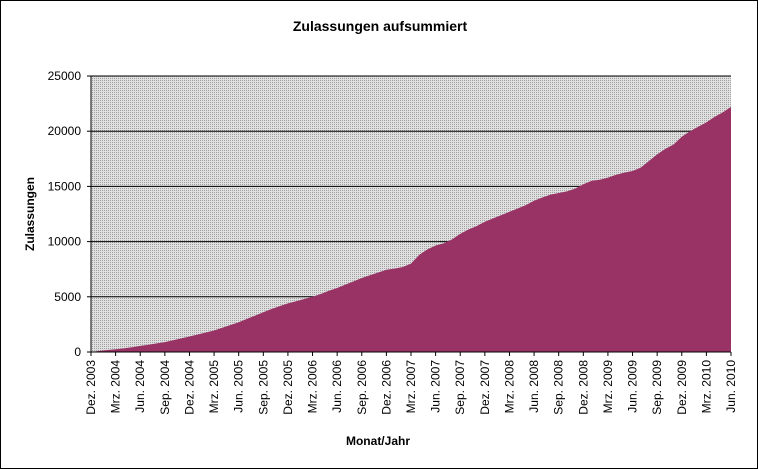 This screenshot has height=469, width=758. Describe the element at coordinates (731, 386) in the screenshot. I see `x-tick-label: Jun. 2010` at that location.